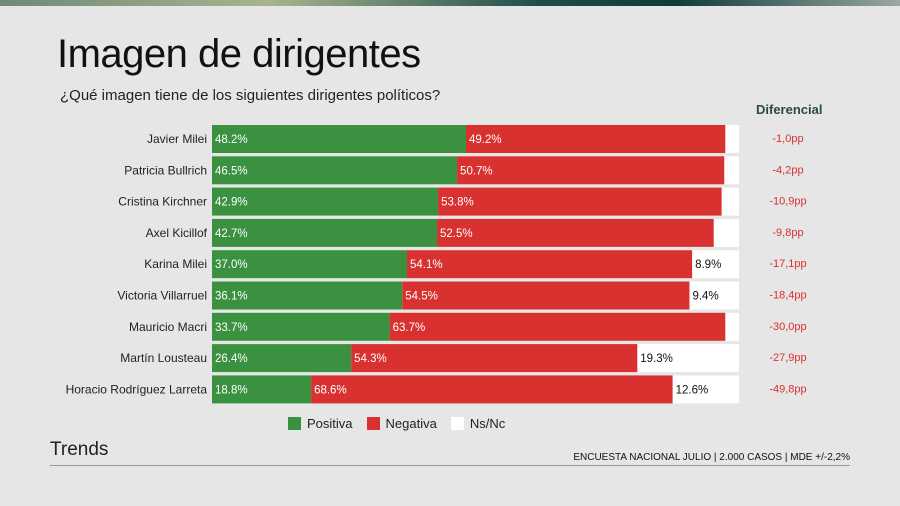 The image size is (900, 506). Describe the element at coordinates (485, 140) in the screenshot. I see `data-label: 49.2%` at that location.